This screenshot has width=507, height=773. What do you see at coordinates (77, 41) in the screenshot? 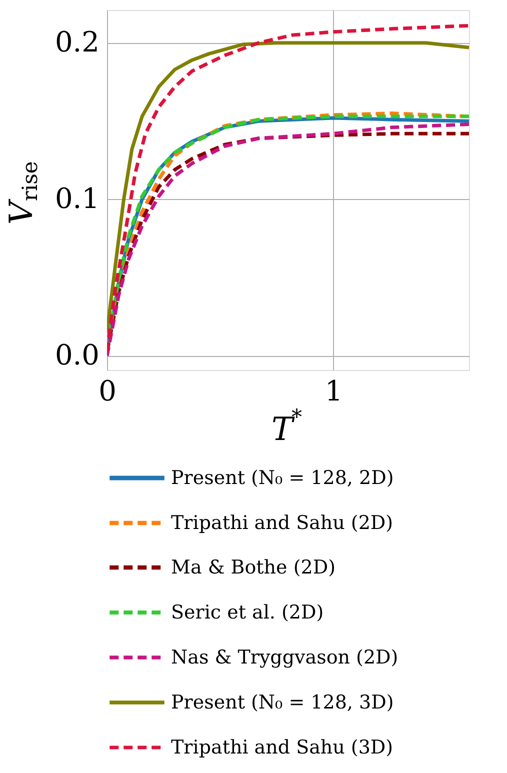
I see `y-tick-label: 0.2` at bounding box center [77, 41].